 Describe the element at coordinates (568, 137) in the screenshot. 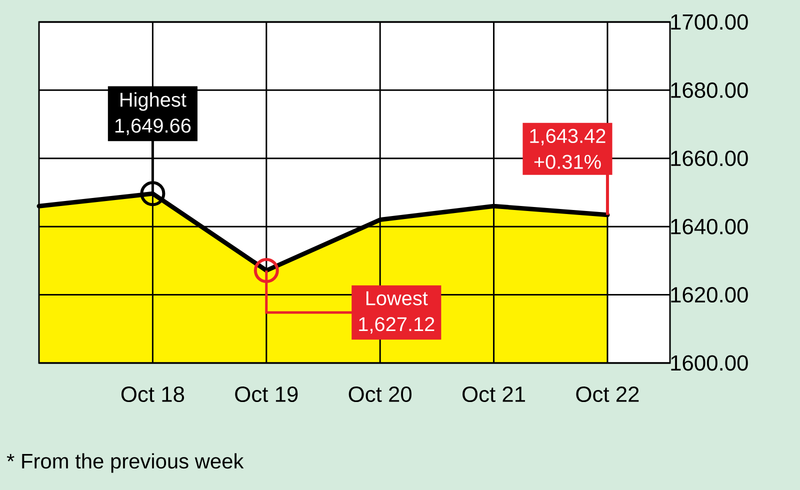

I see `annotation: 1,643.42` at that location.